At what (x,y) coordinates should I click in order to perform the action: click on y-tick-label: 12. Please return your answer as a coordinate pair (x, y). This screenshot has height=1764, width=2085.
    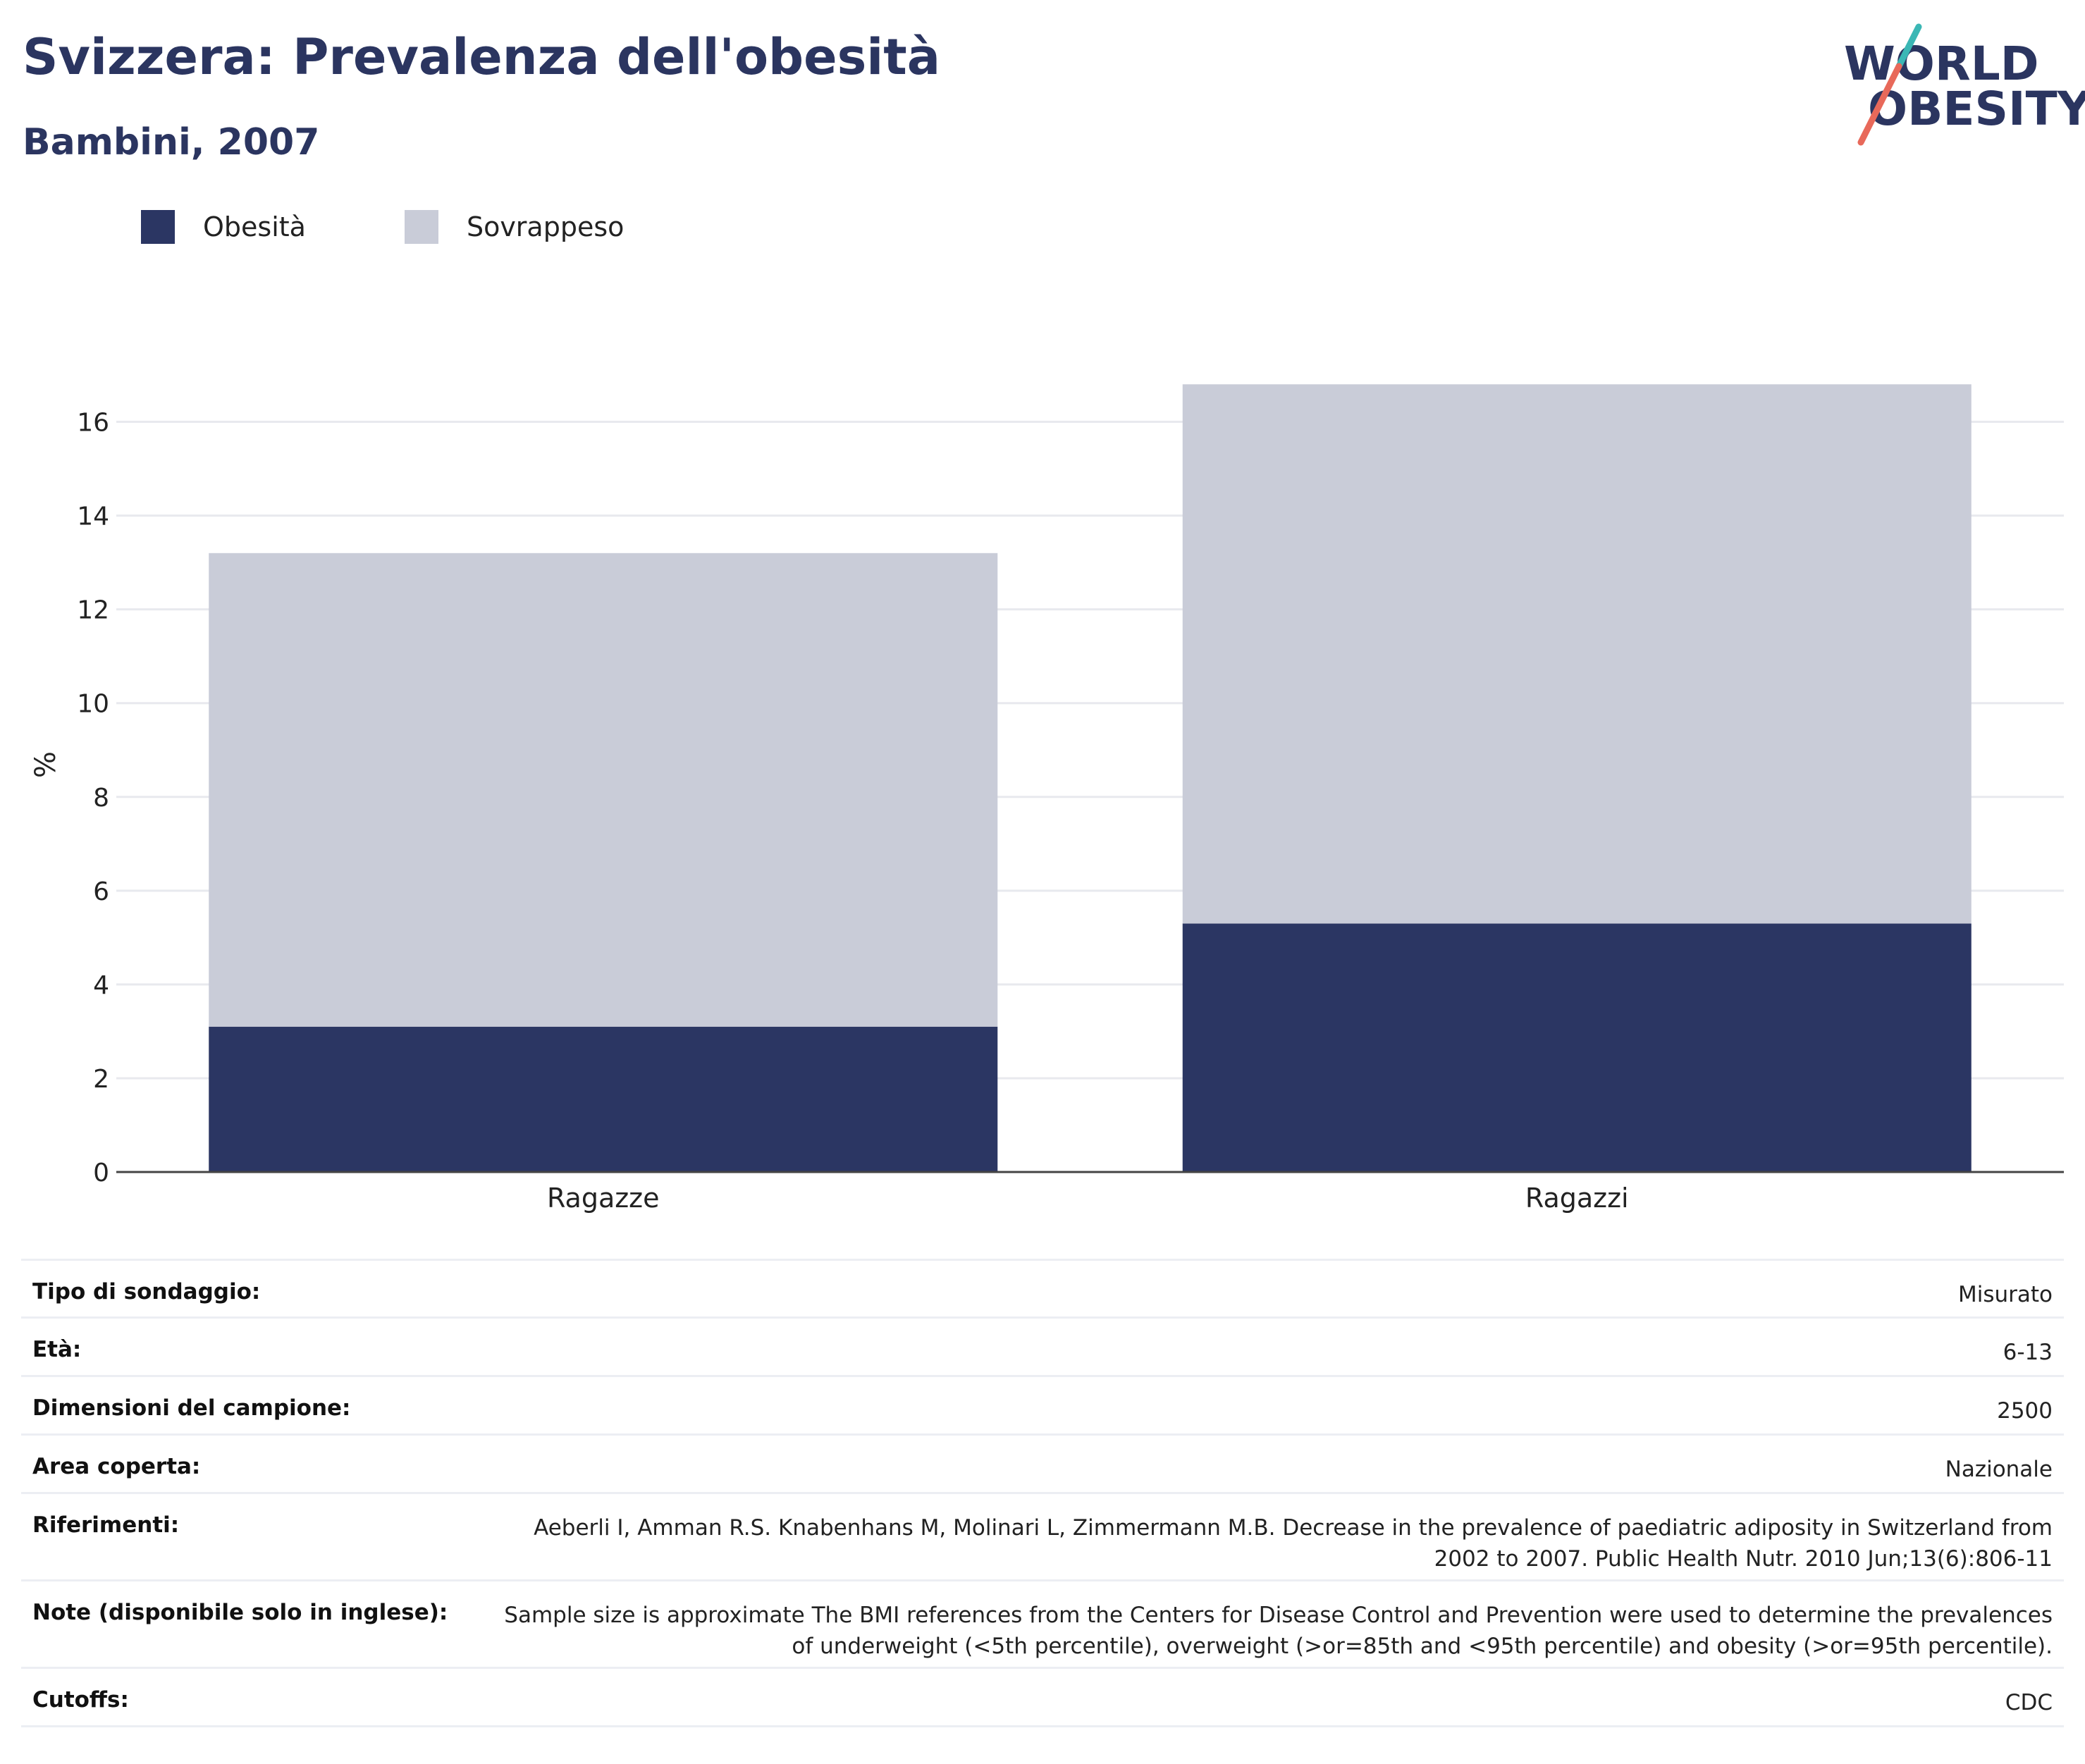
    Looking at the image, I should click on (93, 610).